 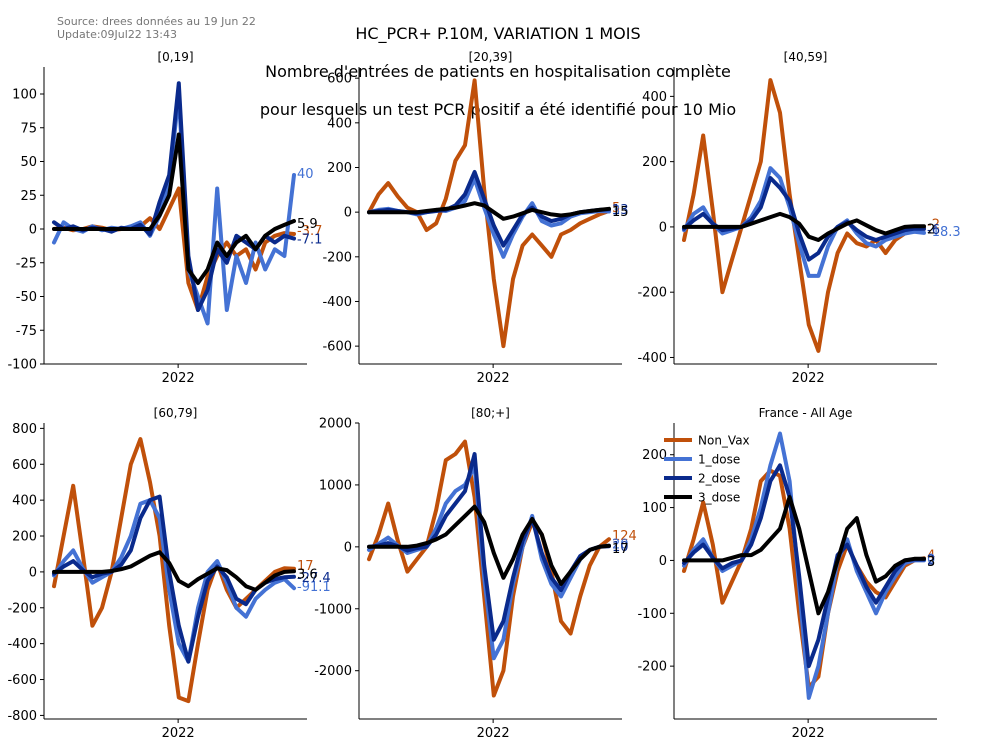 What do you see at coordinates (28, 162) in the screenshot?
I see `y-tick-label: 50` at bounding box center [28, 162].